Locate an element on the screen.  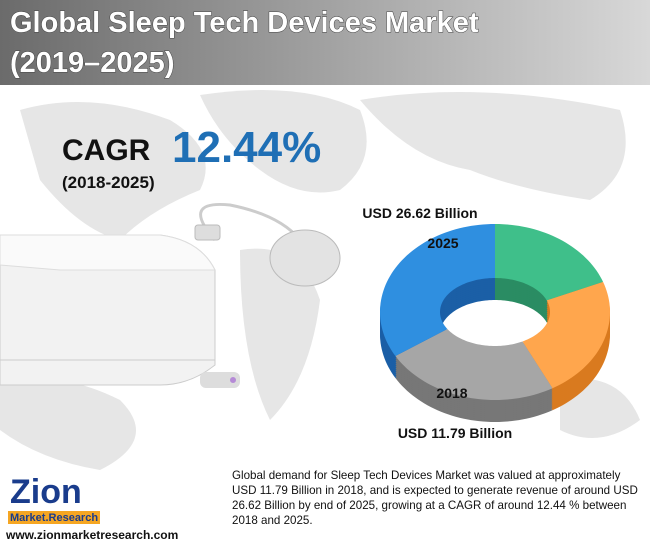
logo-name: Zion is located at coordinates (46, 492).